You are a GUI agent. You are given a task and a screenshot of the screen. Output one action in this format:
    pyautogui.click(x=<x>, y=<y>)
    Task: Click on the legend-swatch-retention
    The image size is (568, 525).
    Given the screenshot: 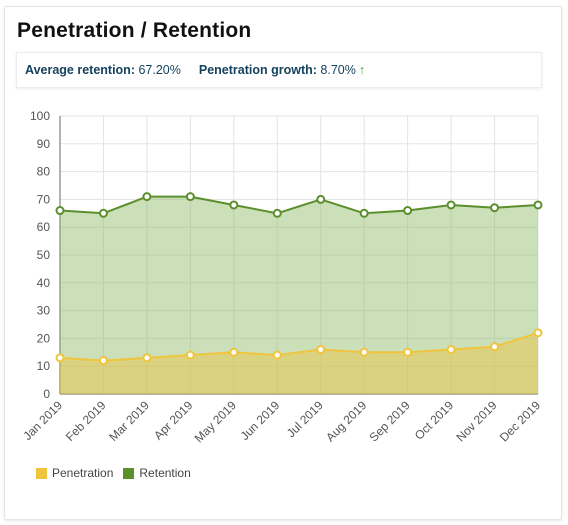 What is the action you would take?
    pyautogui.click(x=129, y=473)
    